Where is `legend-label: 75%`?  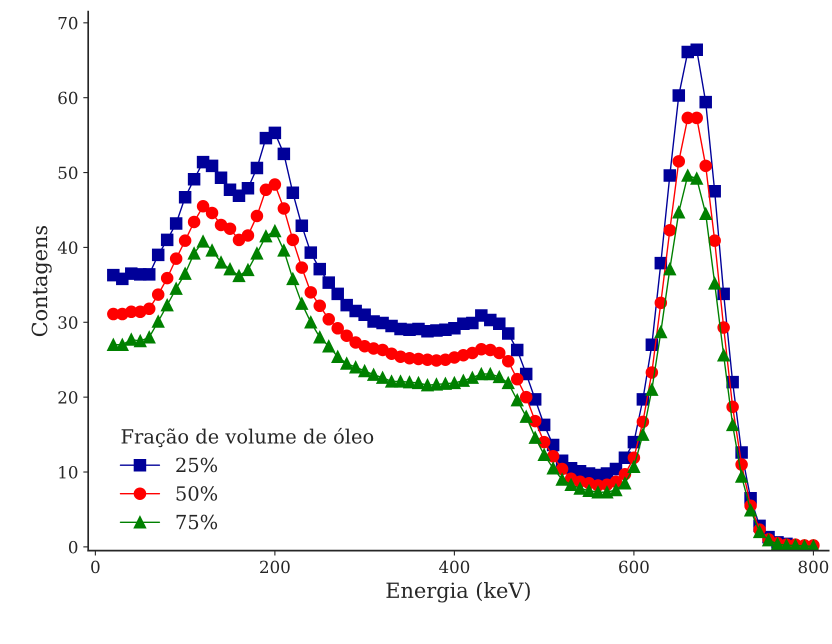
legend-label: 75% is located at coordinates (197, 522).